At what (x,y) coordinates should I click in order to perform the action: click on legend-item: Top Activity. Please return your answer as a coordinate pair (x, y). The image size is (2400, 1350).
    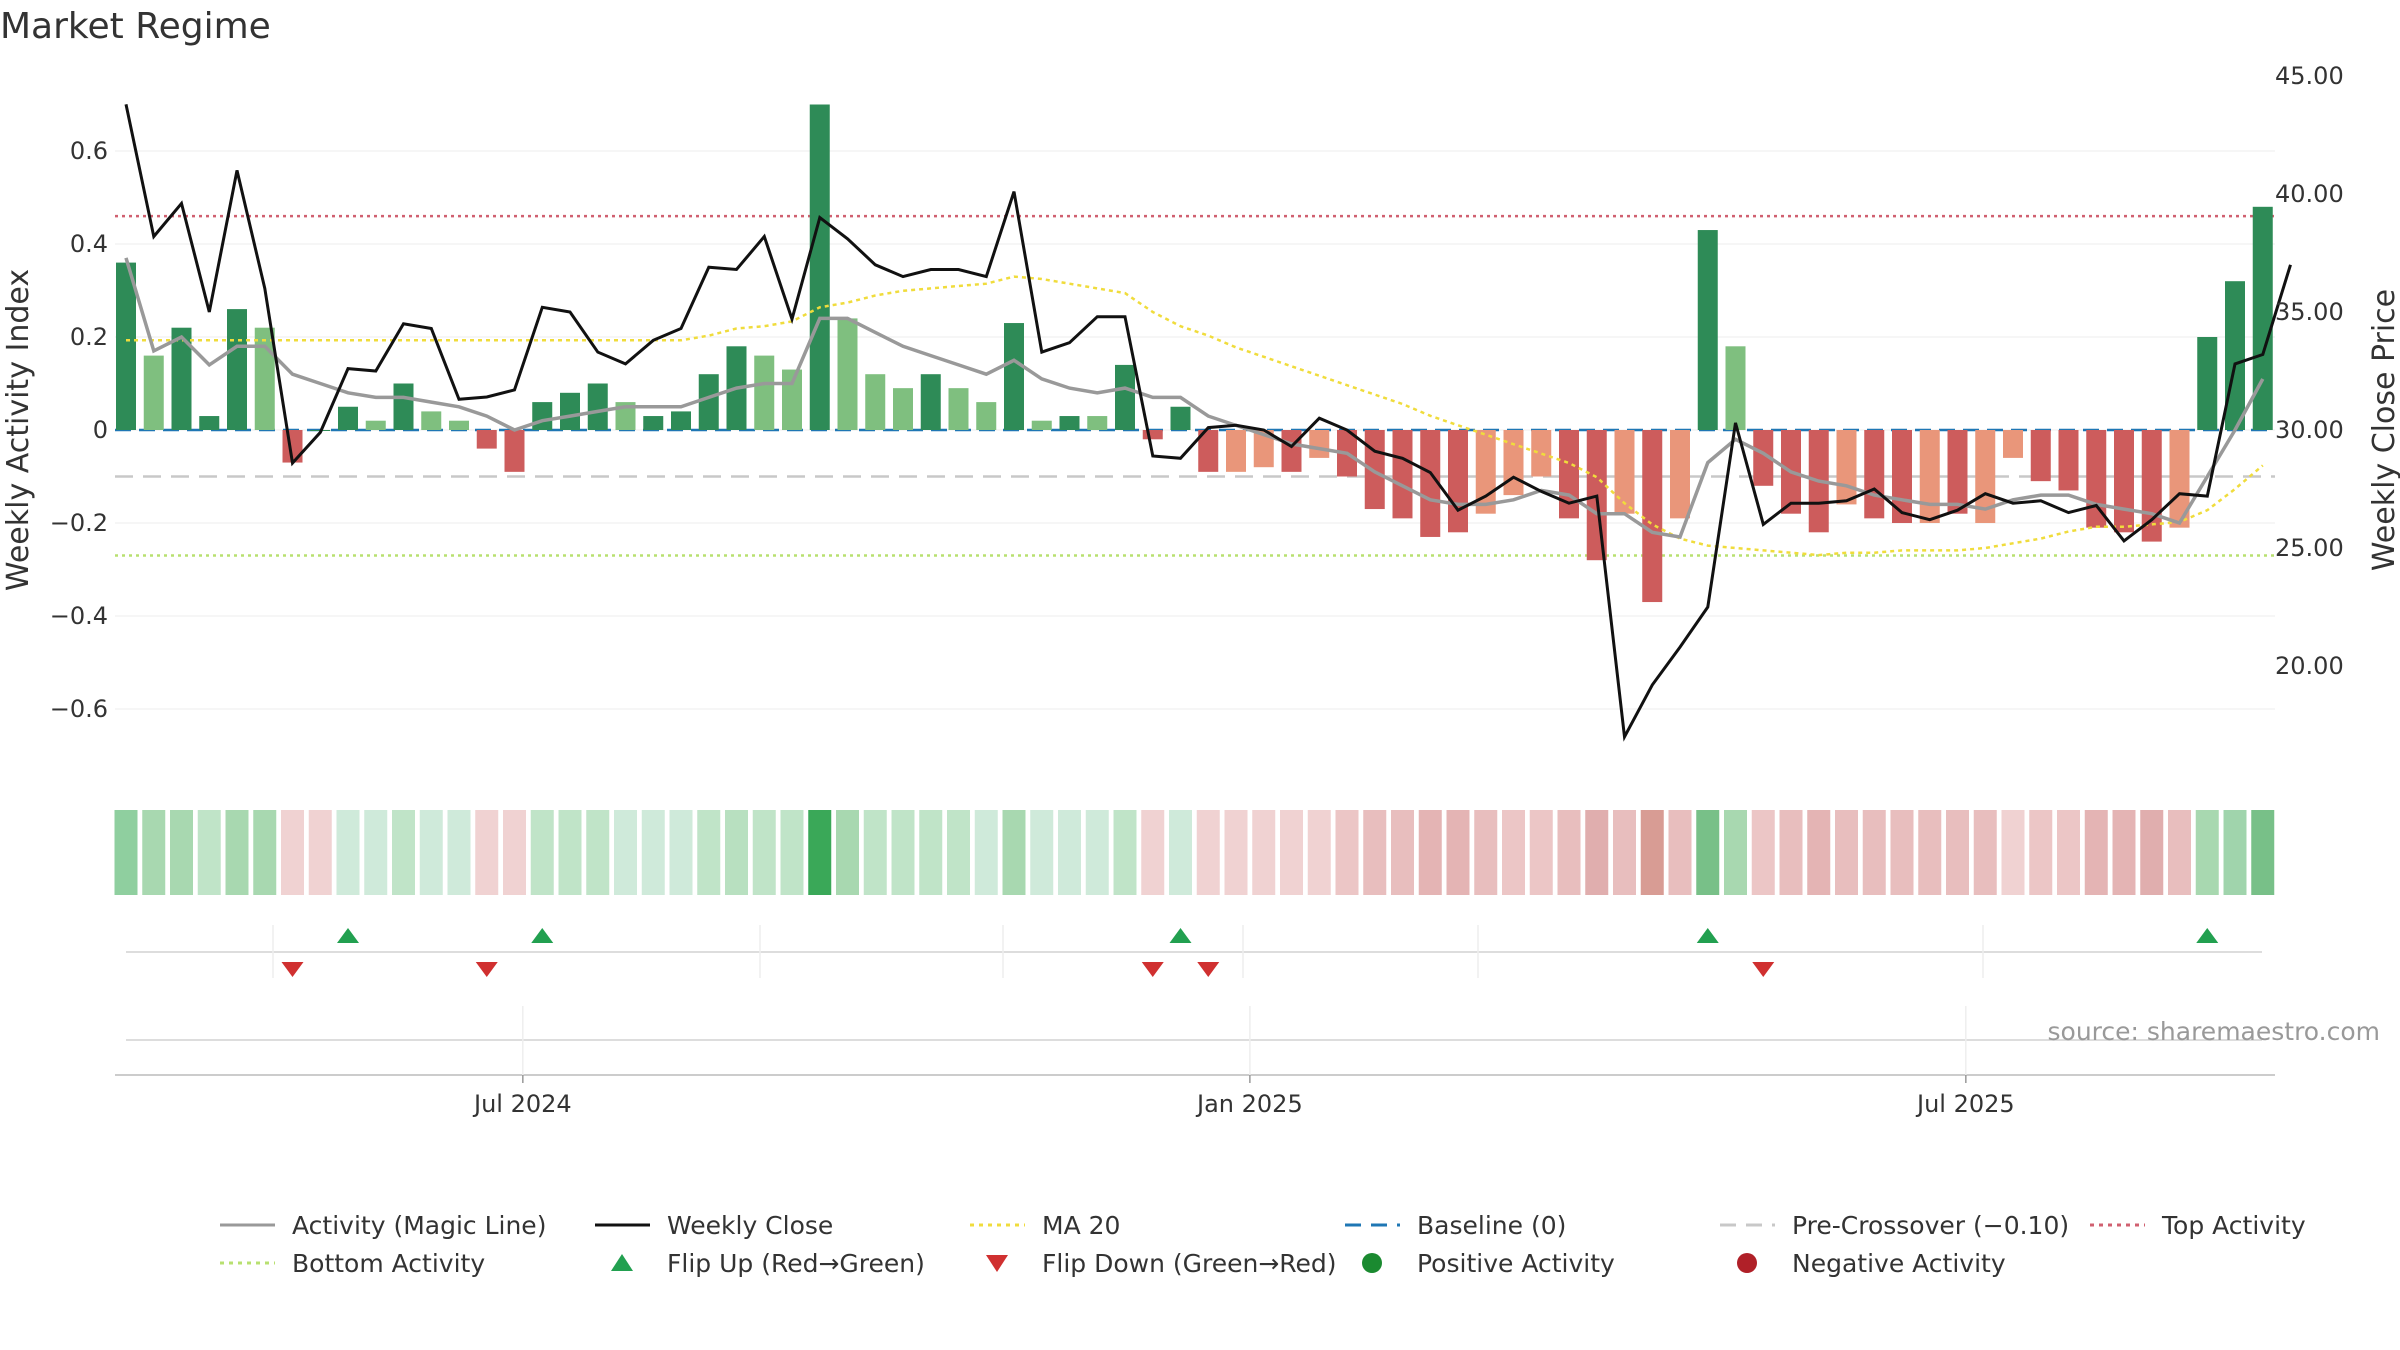
    Looking at the image, I should click on (2198, 1225).